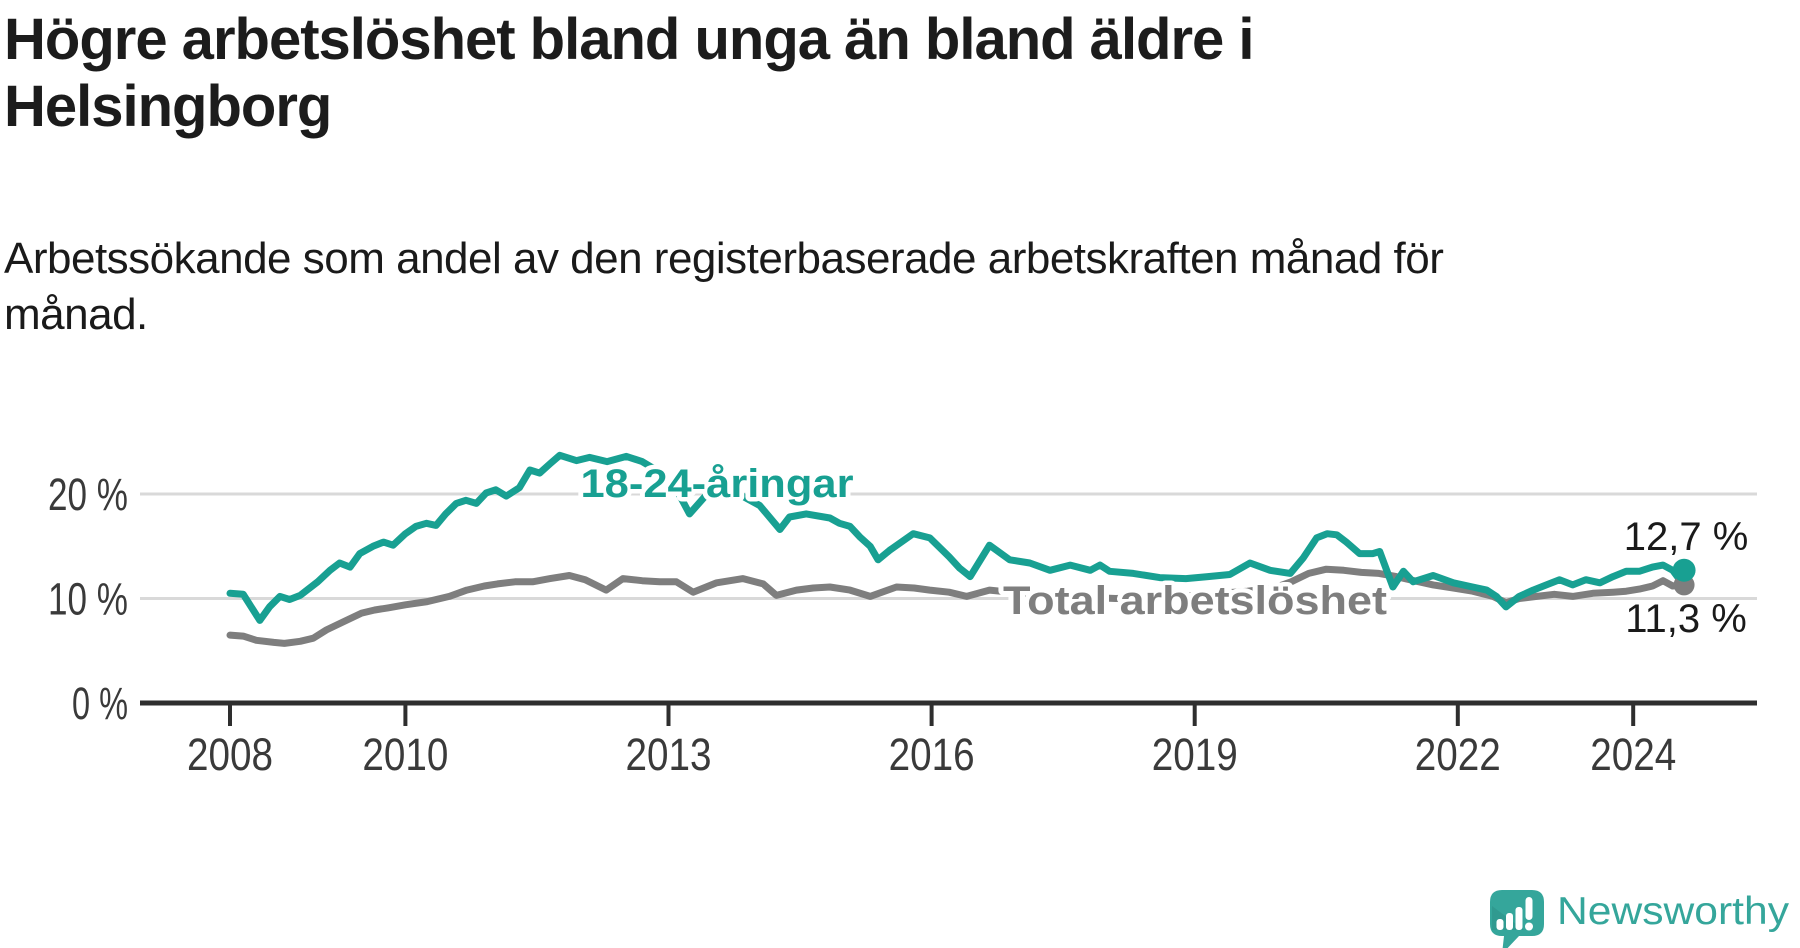  Describe the element at coordinates (669, 754) in the screenshot. I see `x-tick-label-2013: 2013` at that location.